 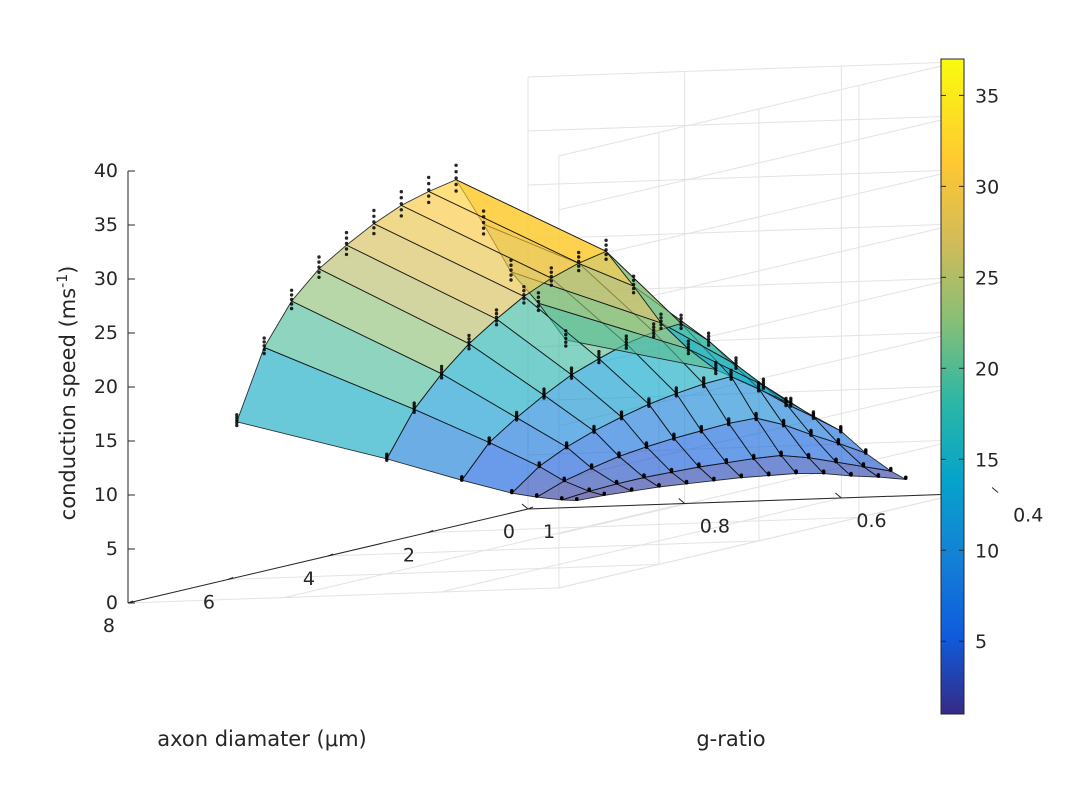 I want to click on colorbar-ticks: 5 10 15 20 25 30 35, so click(x=970, y=369).